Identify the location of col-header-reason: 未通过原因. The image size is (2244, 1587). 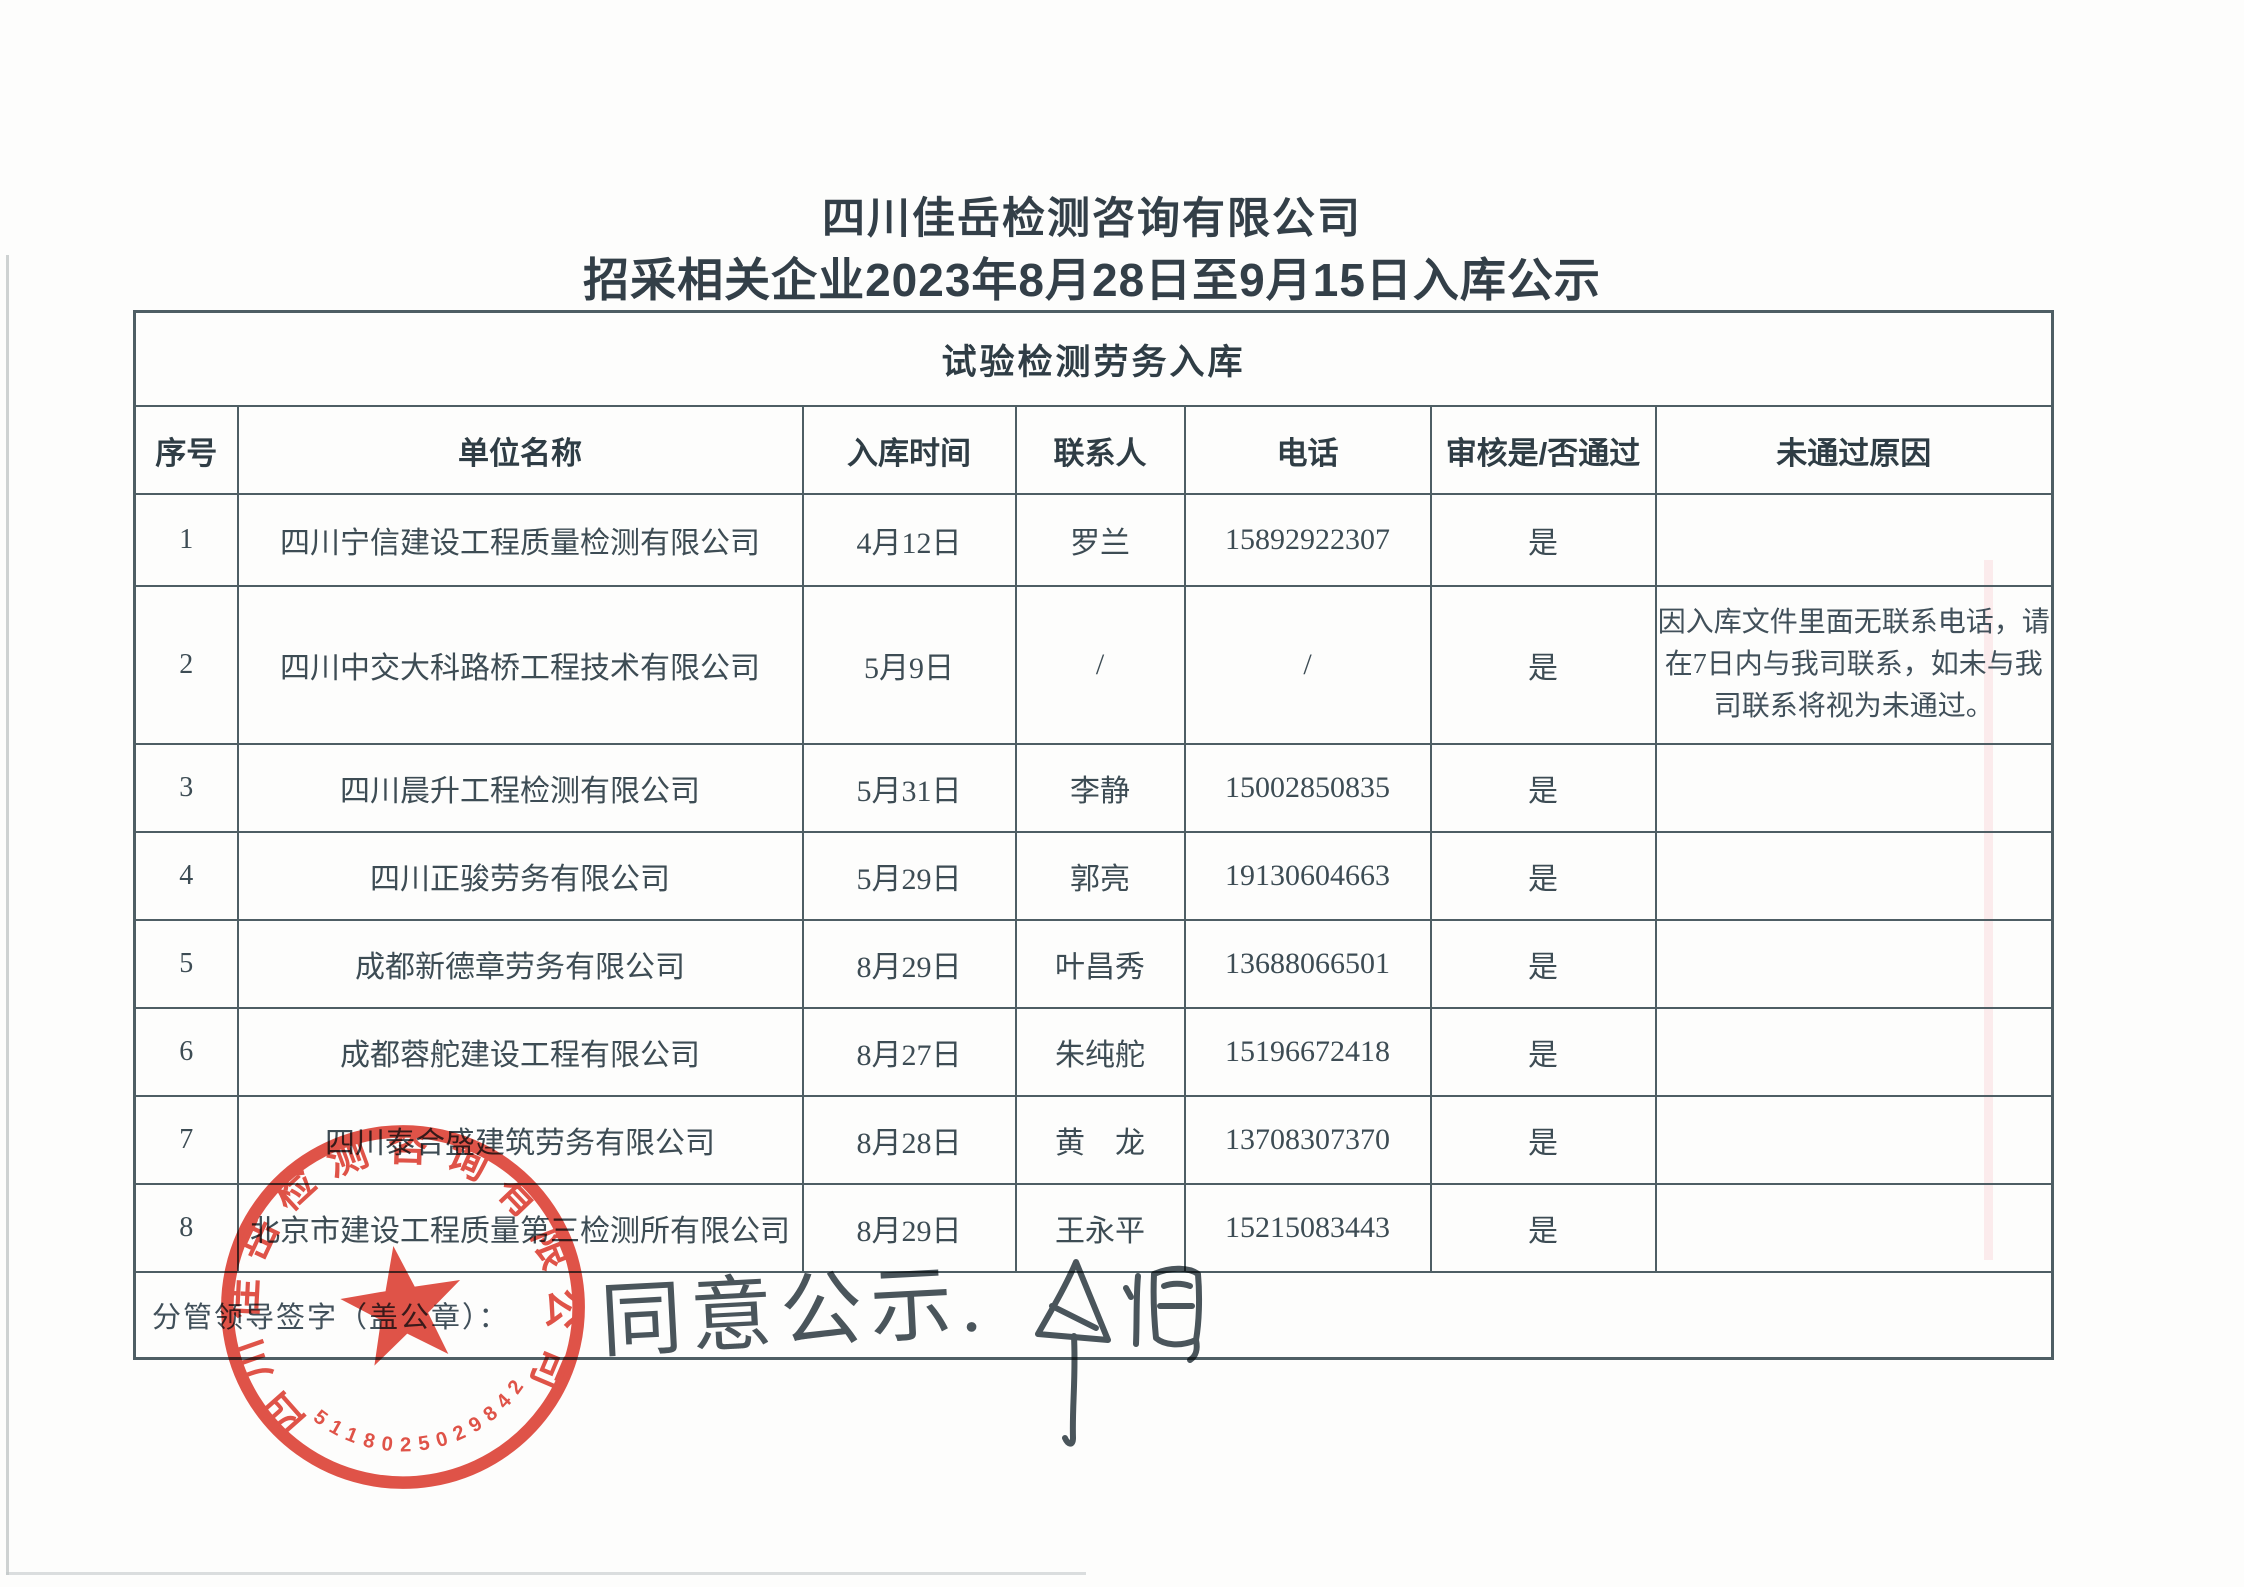
(1854, 450).